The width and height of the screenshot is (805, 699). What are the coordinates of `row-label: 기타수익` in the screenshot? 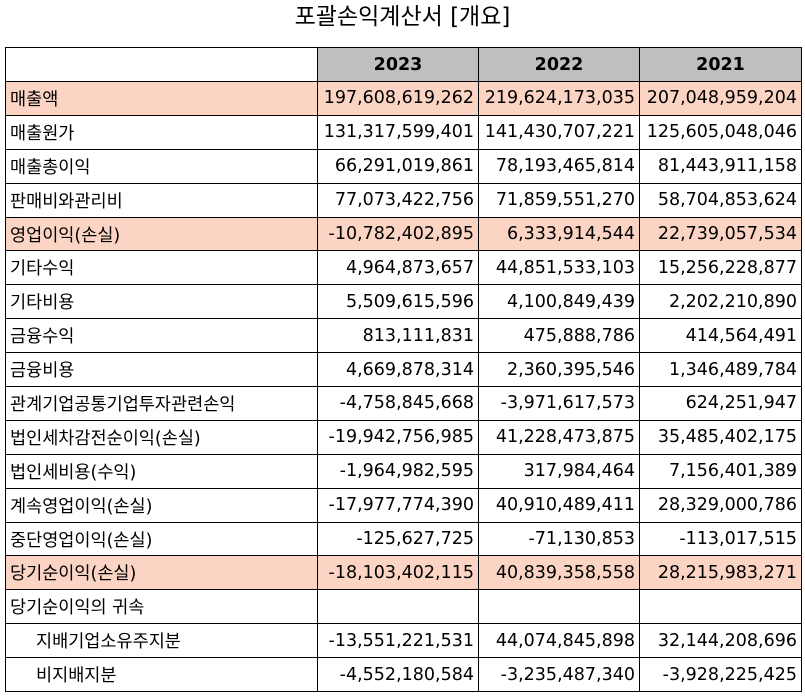 It's located at (161, 268).